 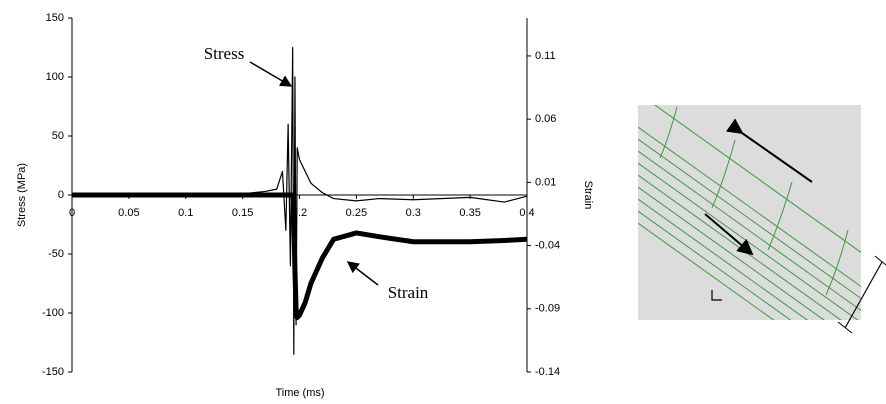 What do you see at coordinates (547, 245) in the screenshot?
I see `y2-tick-label: -0.04` at bounding box center [547, 245].